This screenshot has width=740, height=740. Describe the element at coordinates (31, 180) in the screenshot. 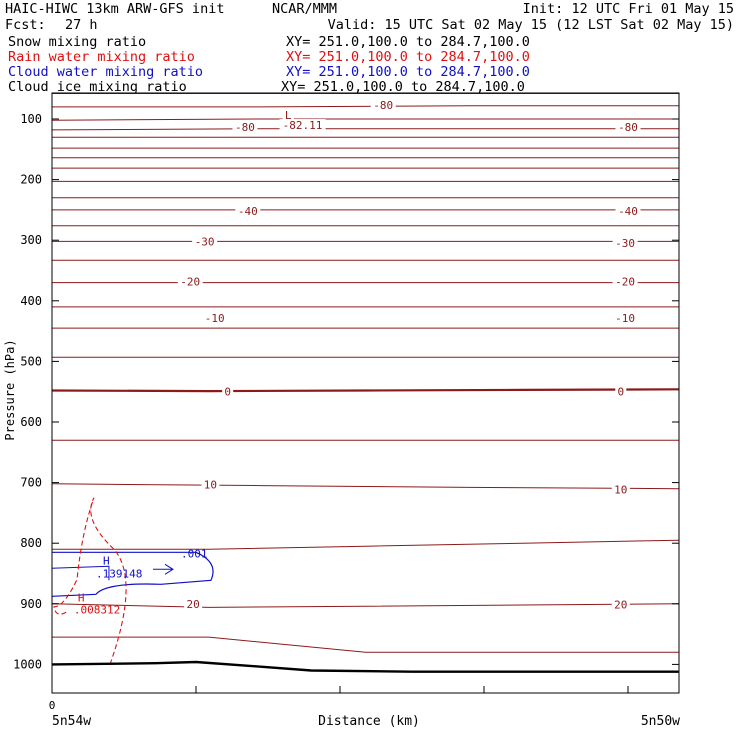

I see `y-tick-label: 200` at that location.